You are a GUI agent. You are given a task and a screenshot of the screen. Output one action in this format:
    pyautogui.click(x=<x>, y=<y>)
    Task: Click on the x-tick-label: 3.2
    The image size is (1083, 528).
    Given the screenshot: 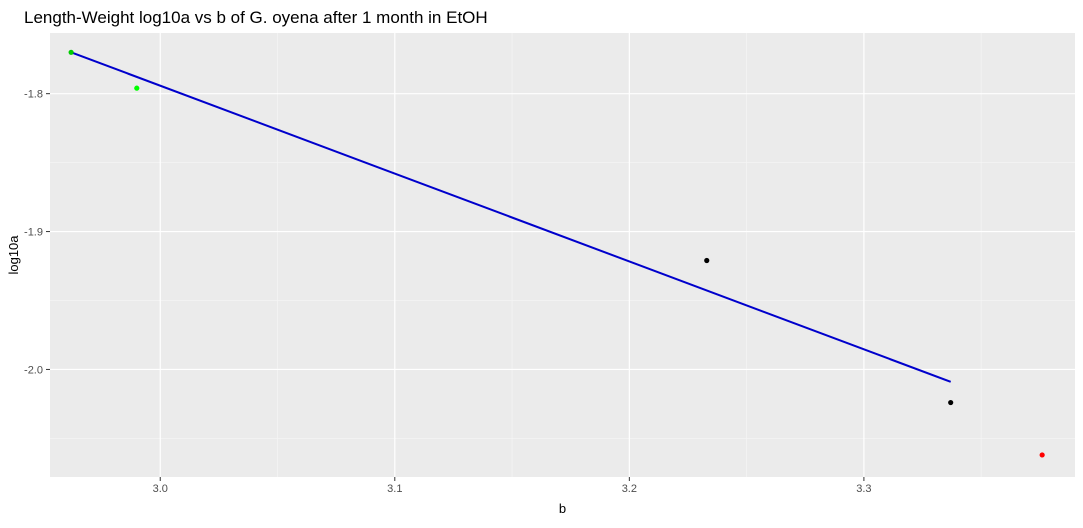 What is the action you would take?
    pyautogui.click(x=629, y=489)
    